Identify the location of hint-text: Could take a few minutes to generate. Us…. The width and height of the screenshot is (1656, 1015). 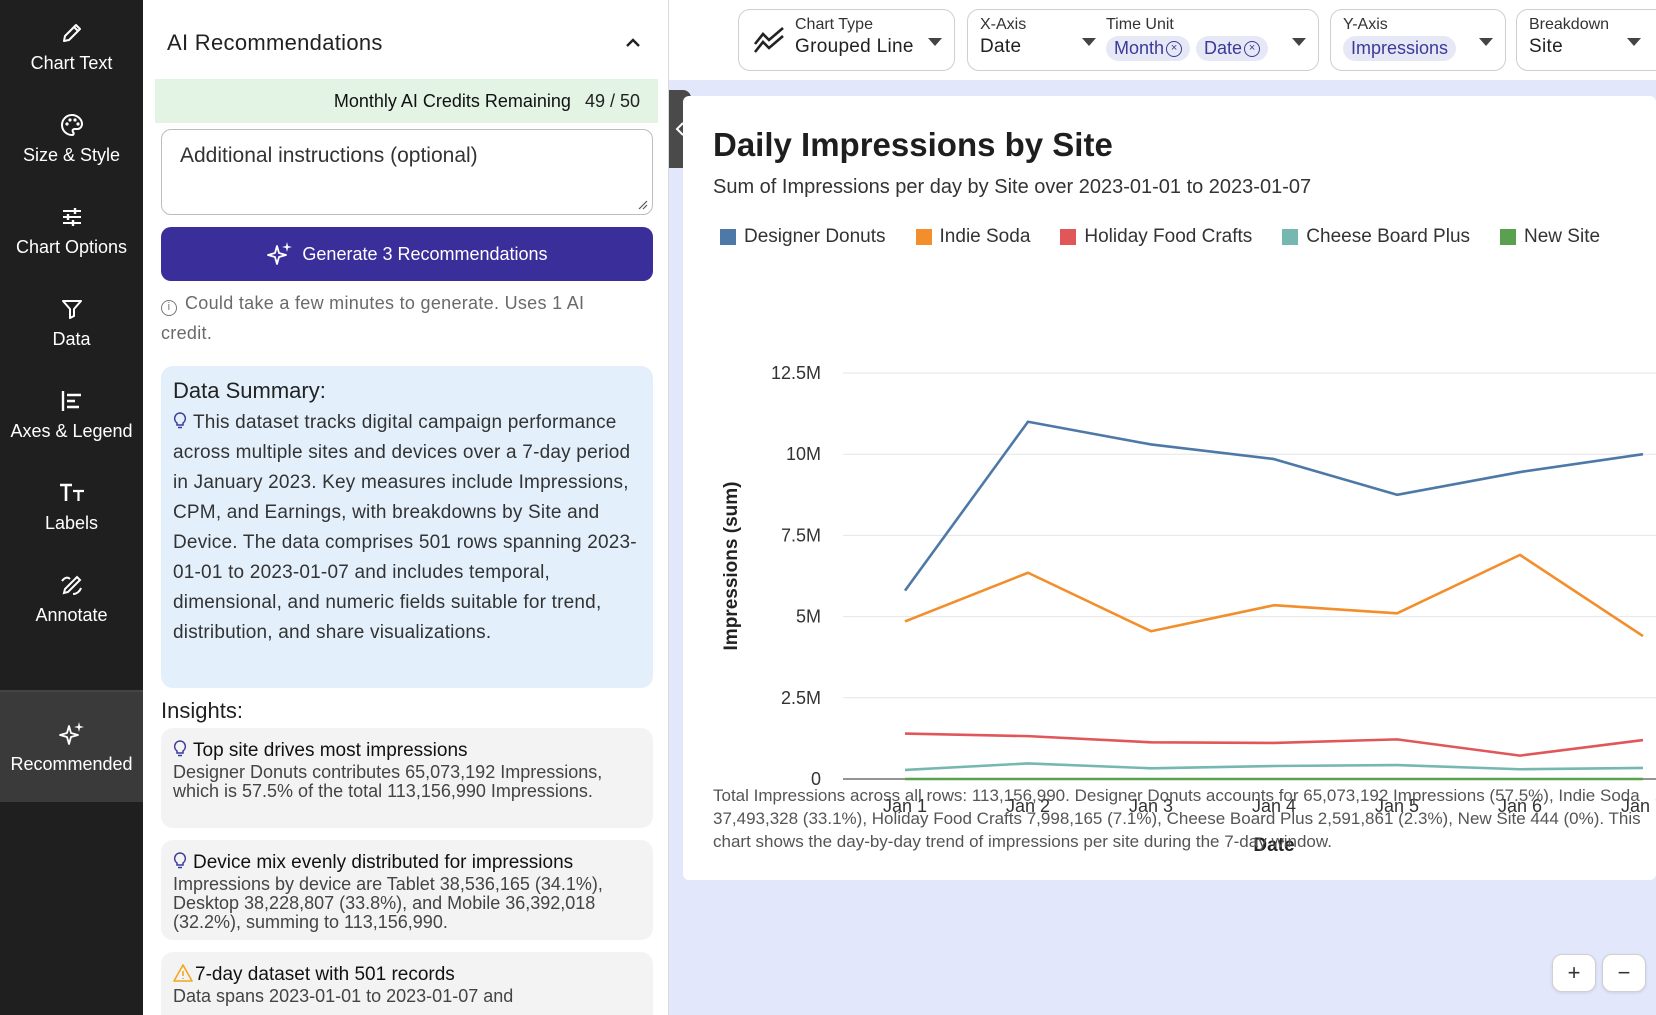
(373, 318).